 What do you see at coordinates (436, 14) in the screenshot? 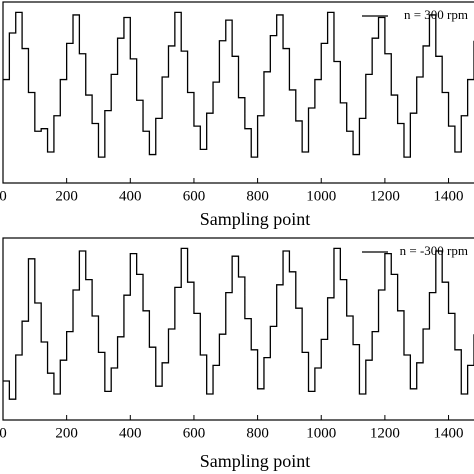
I see `legend-label: n = 300 rpm` at bounding box center [436, 14].